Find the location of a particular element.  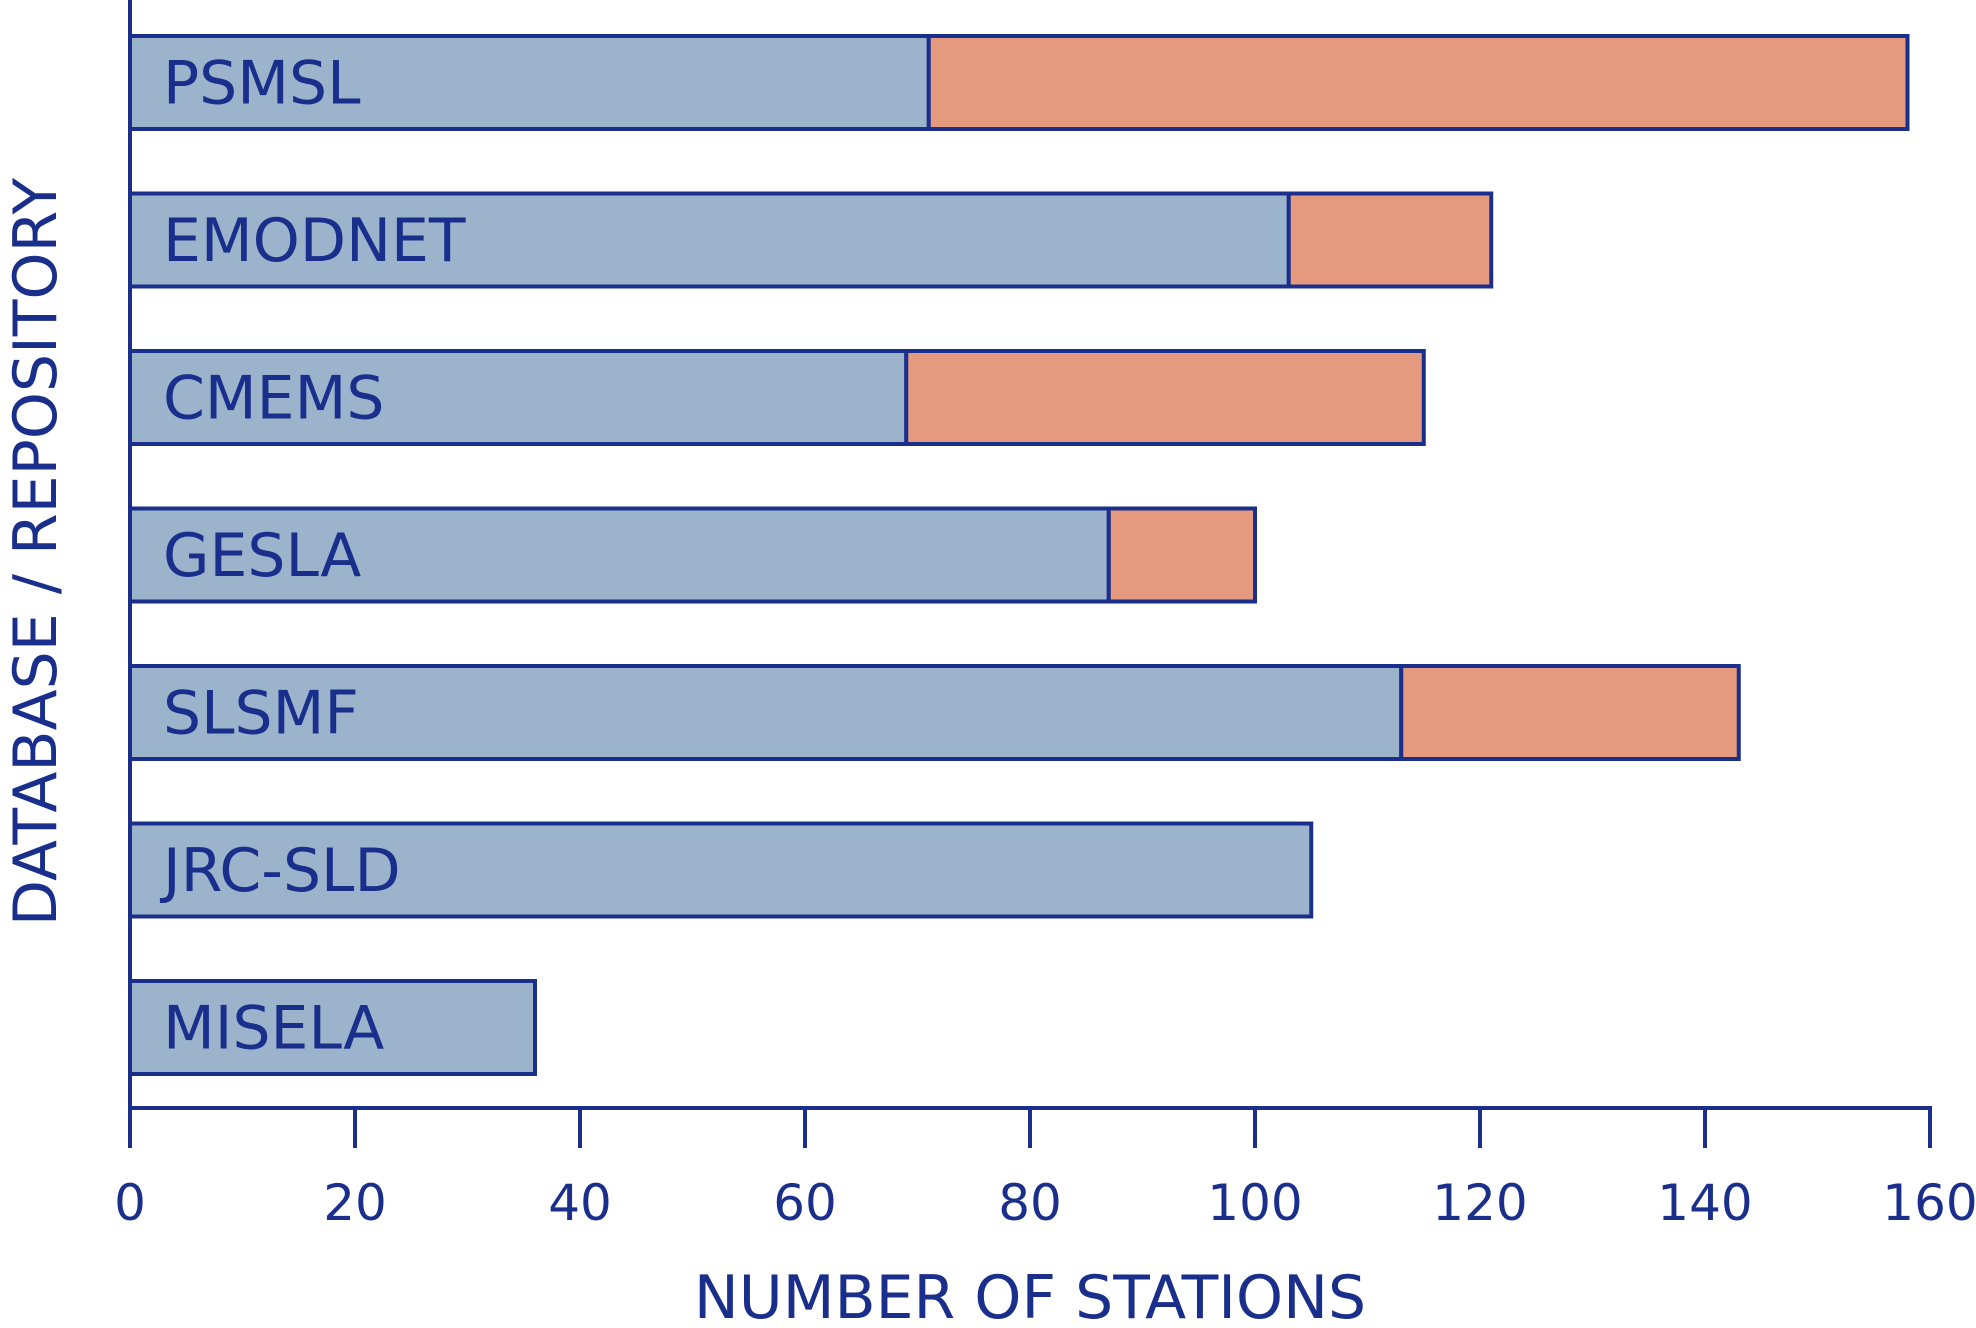

category-label: JRC-SLD is located at coordinates (280, 871).